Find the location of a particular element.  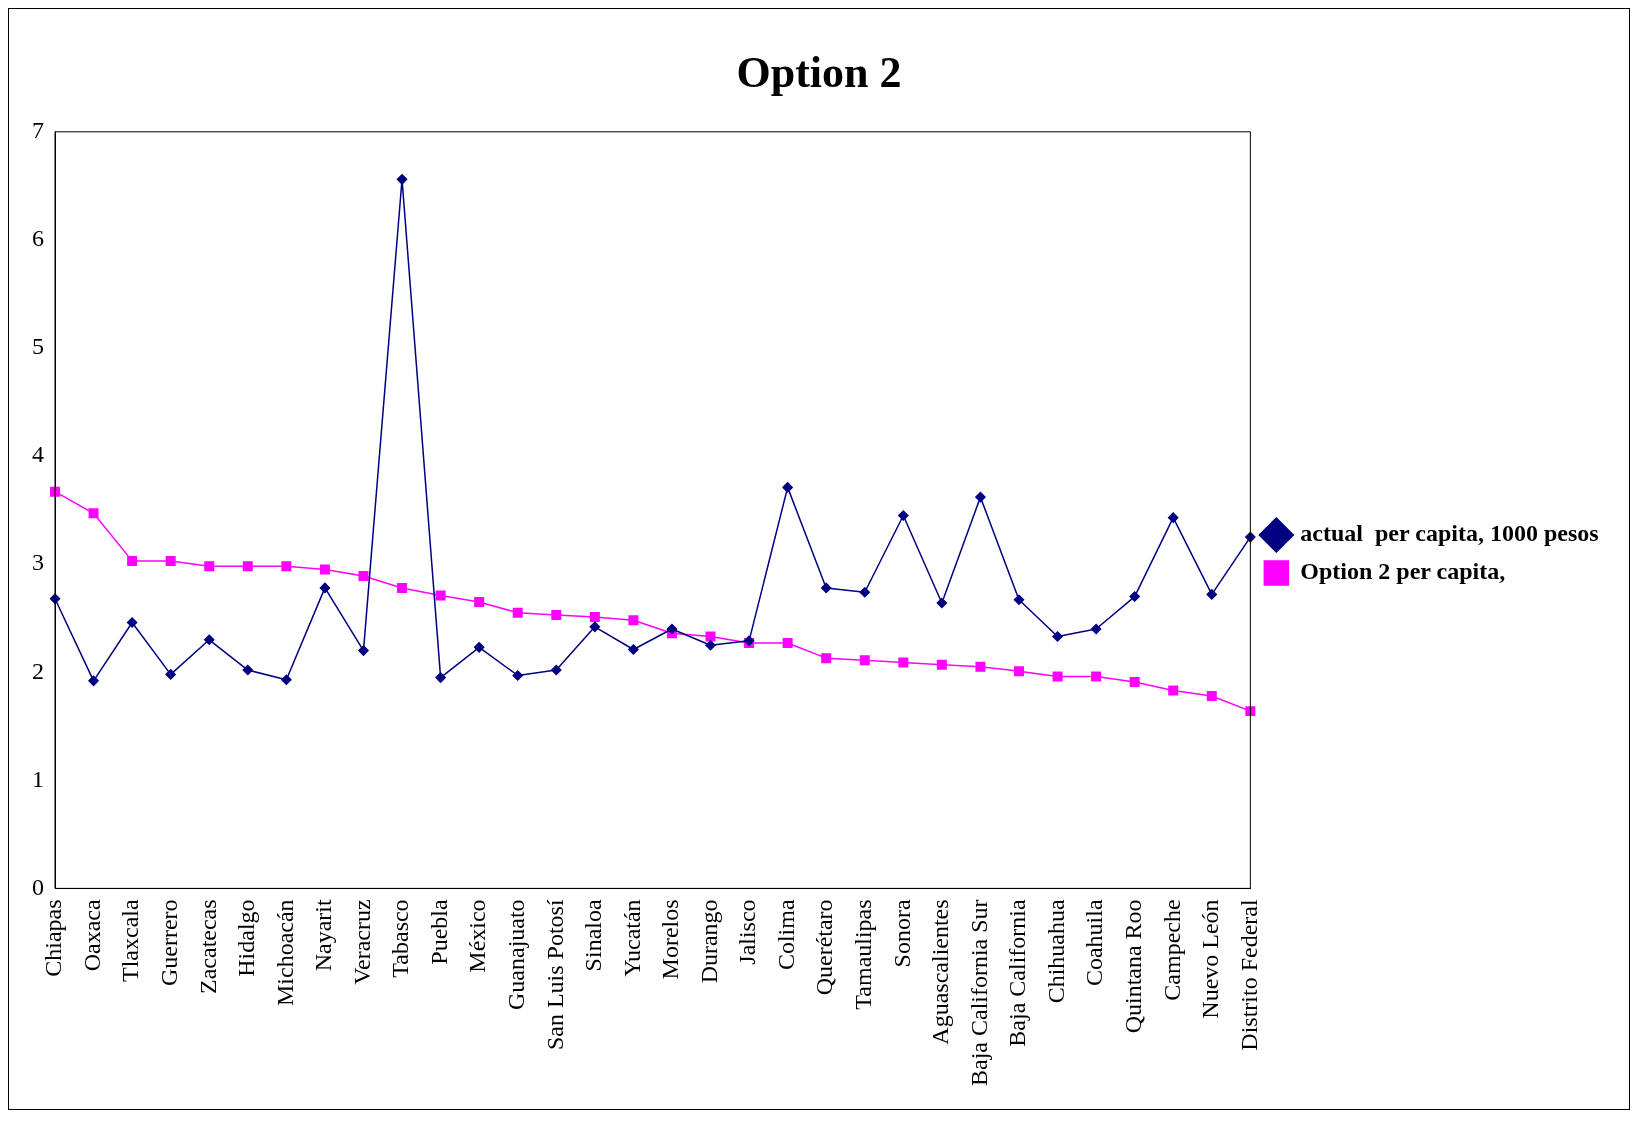

x-tick-label: Aguascalientes is located at coordinates (940, 972).